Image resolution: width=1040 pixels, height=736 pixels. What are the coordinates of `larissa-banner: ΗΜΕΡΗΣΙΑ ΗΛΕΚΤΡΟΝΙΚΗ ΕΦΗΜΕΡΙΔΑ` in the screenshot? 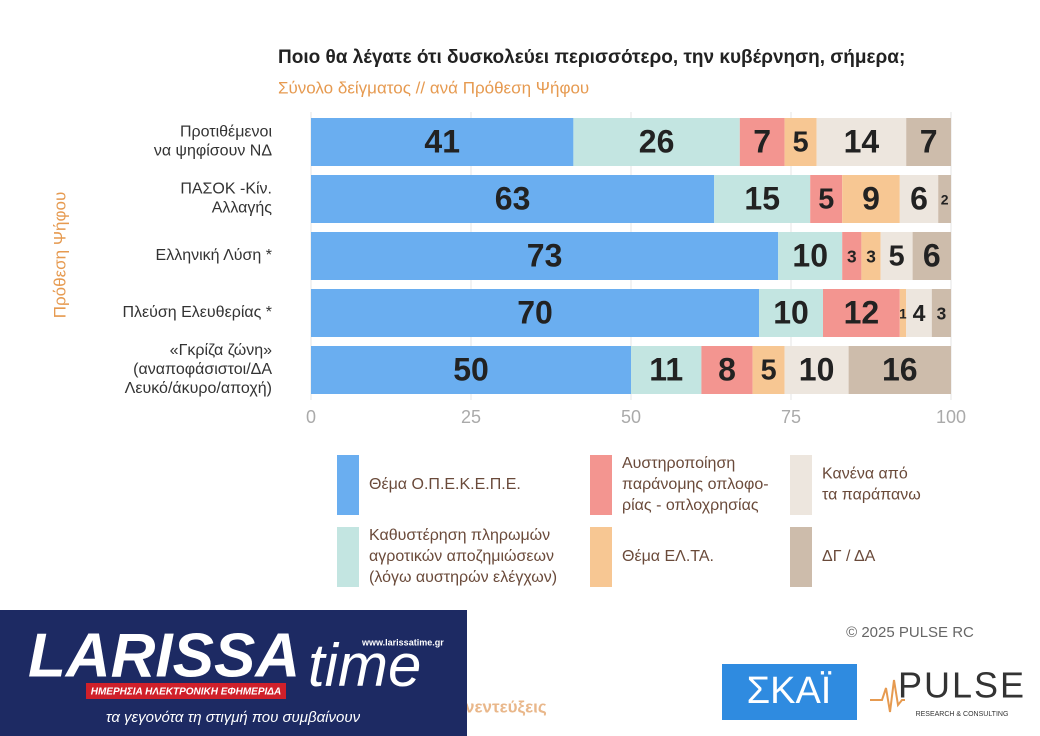 It's located at (186, 692).